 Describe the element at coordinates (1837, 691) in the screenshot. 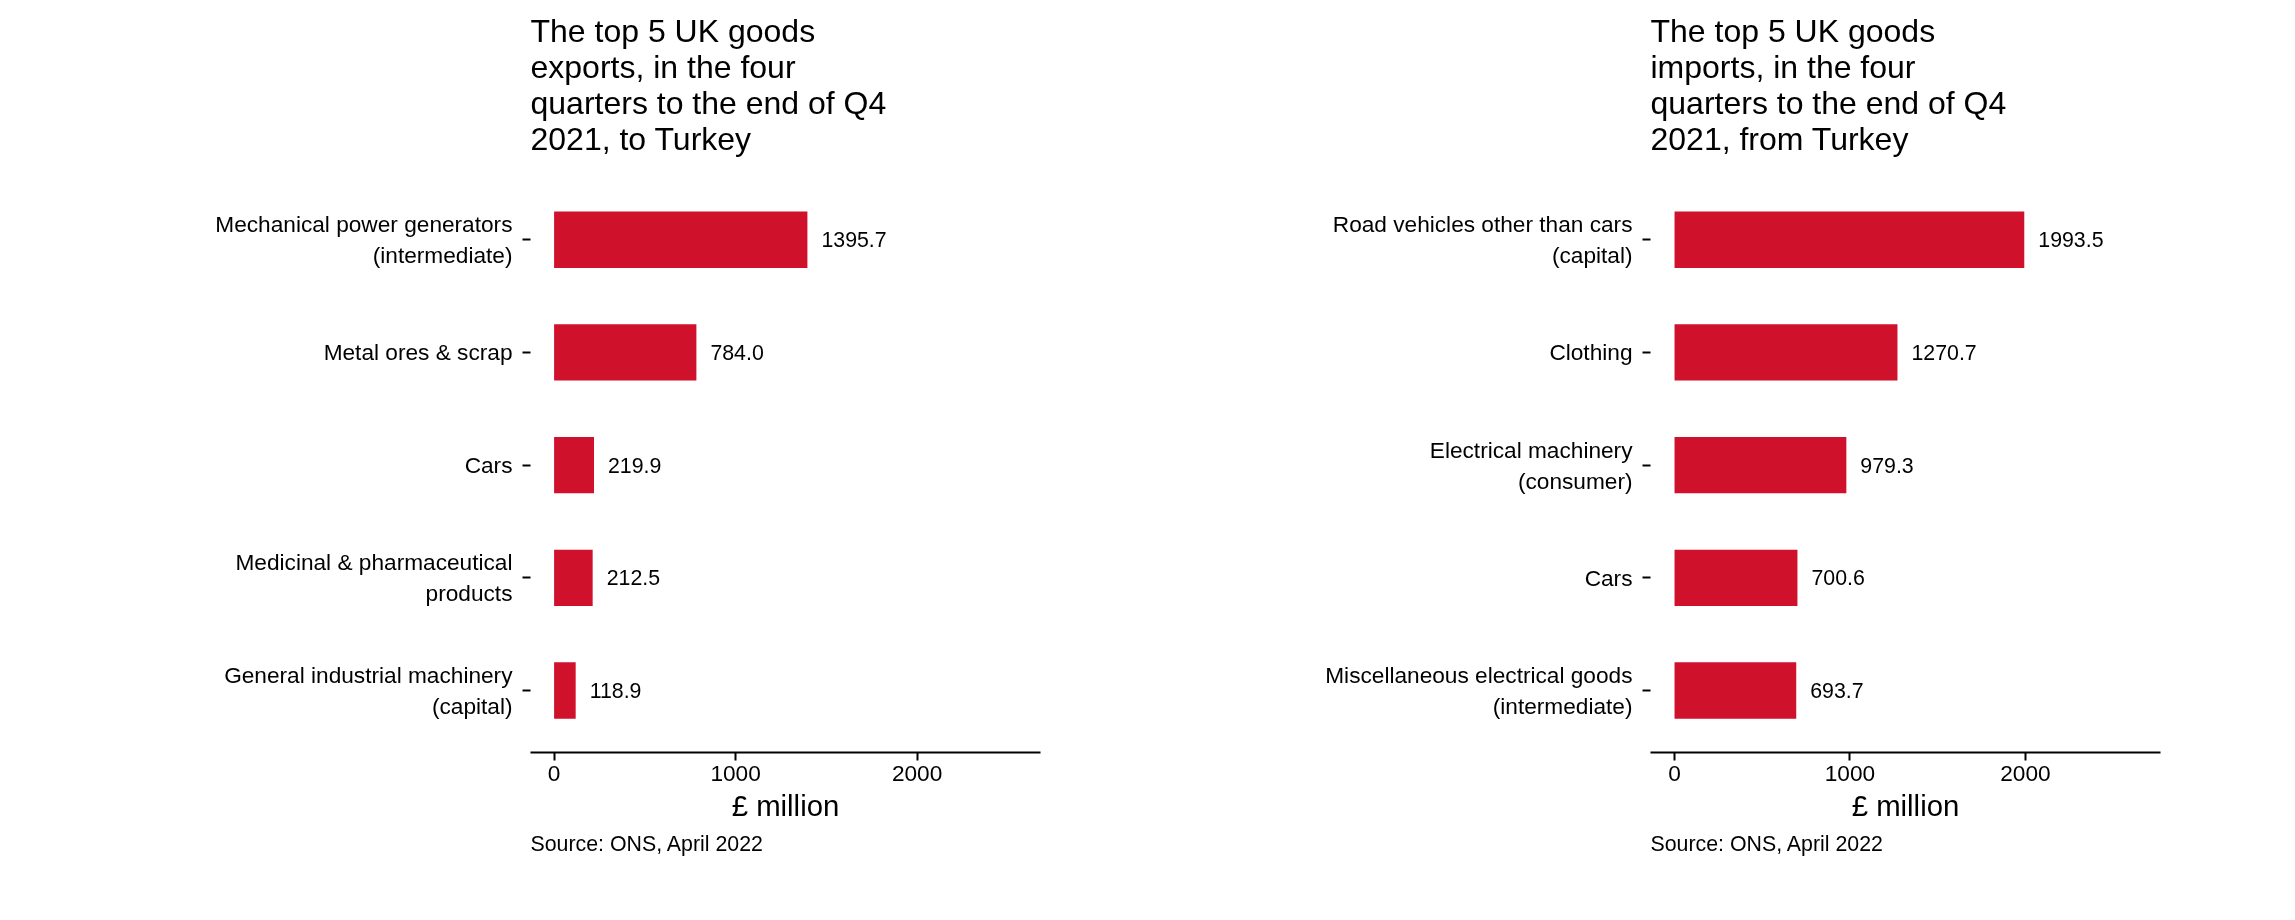

I see `data-label: 693.7` at that location.